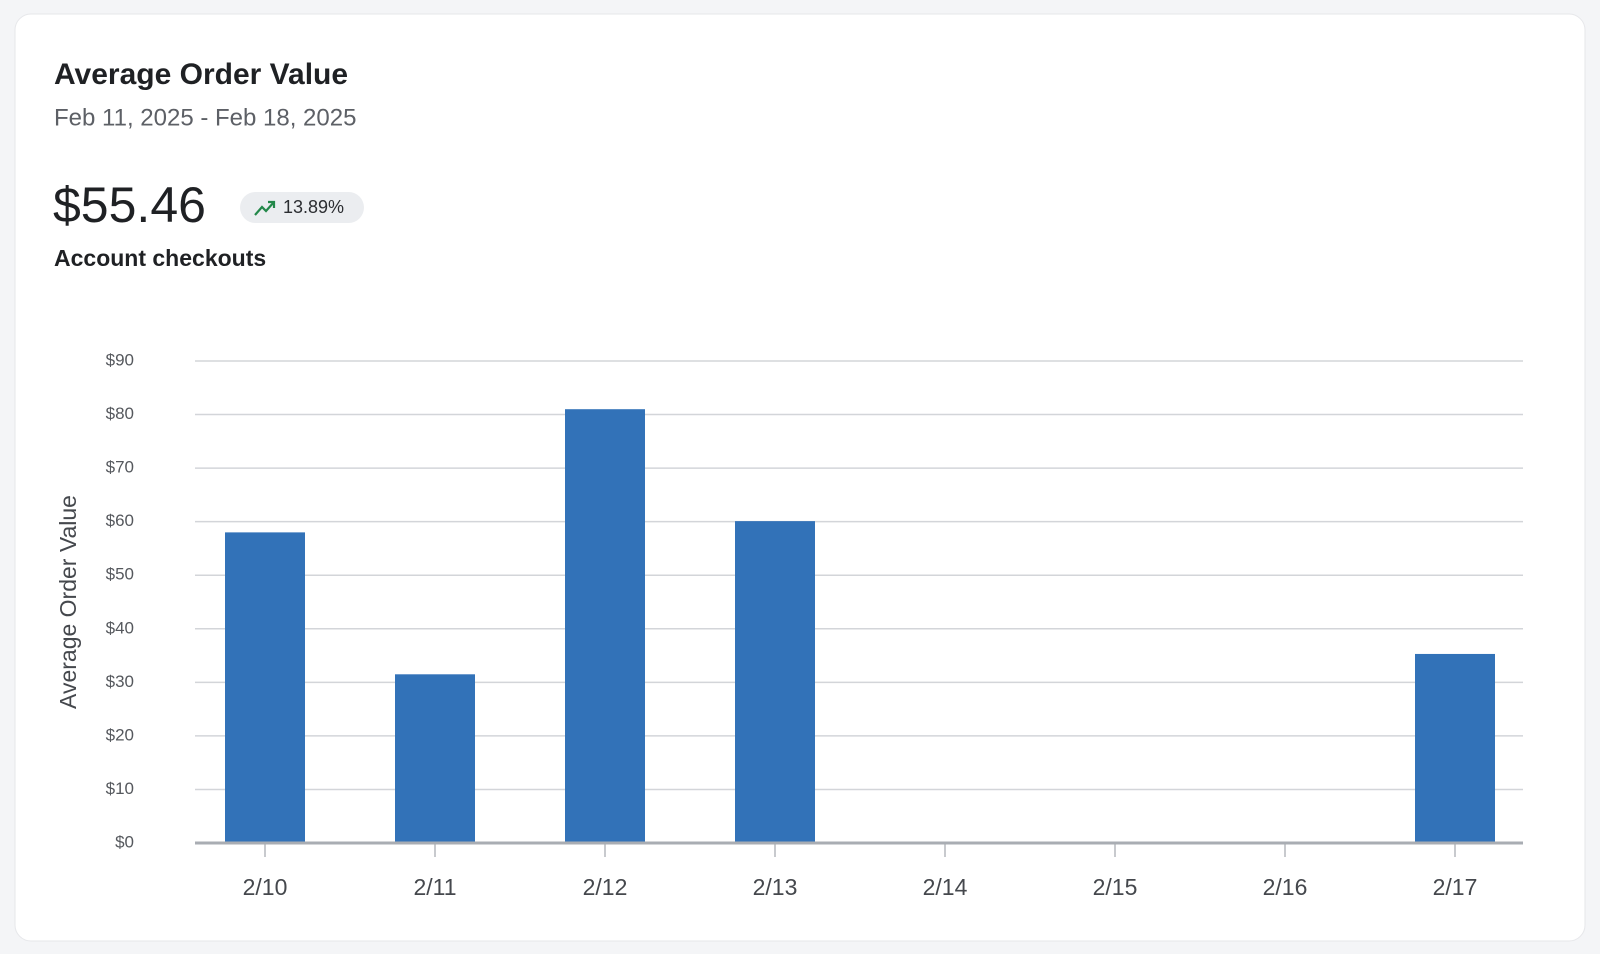 Image resolution: width=1600 pixels, height=954 pixels. I want to click on y-axis-title: Average Order Value, so click(68, 602).